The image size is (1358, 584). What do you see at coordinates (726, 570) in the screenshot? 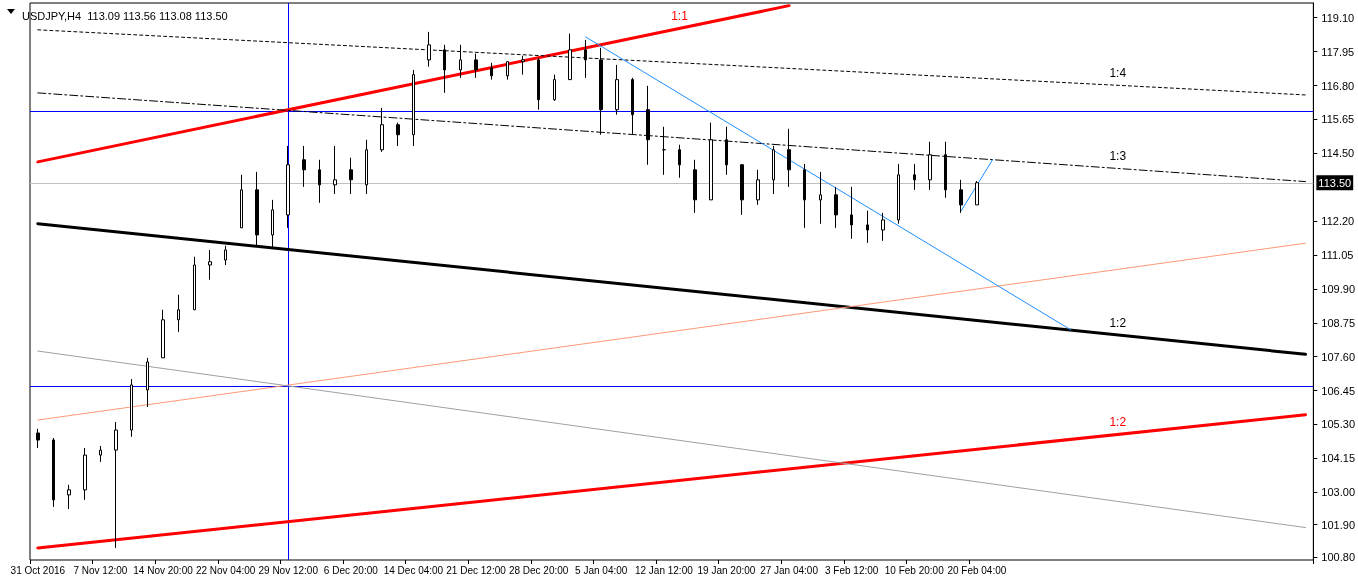
I see `x-tick-label: 19 Jan 20:00` at bounding box center [726, 570].